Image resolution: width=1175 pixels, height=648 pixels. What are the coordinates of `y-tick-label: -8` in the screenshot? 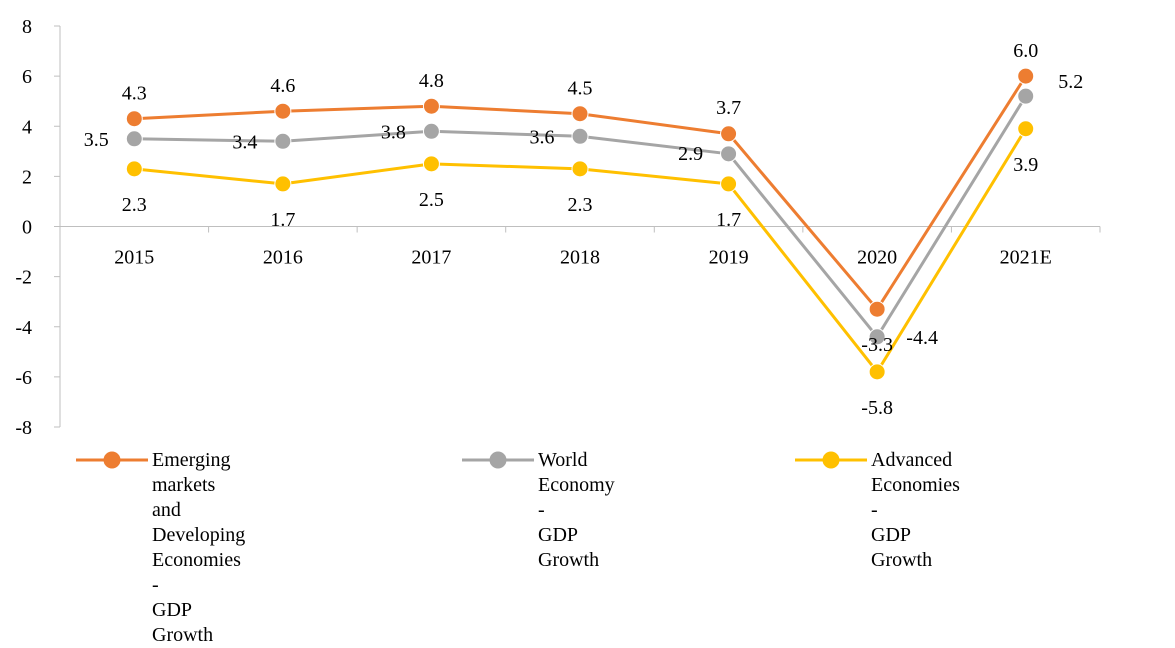 It's located at (23, 428).